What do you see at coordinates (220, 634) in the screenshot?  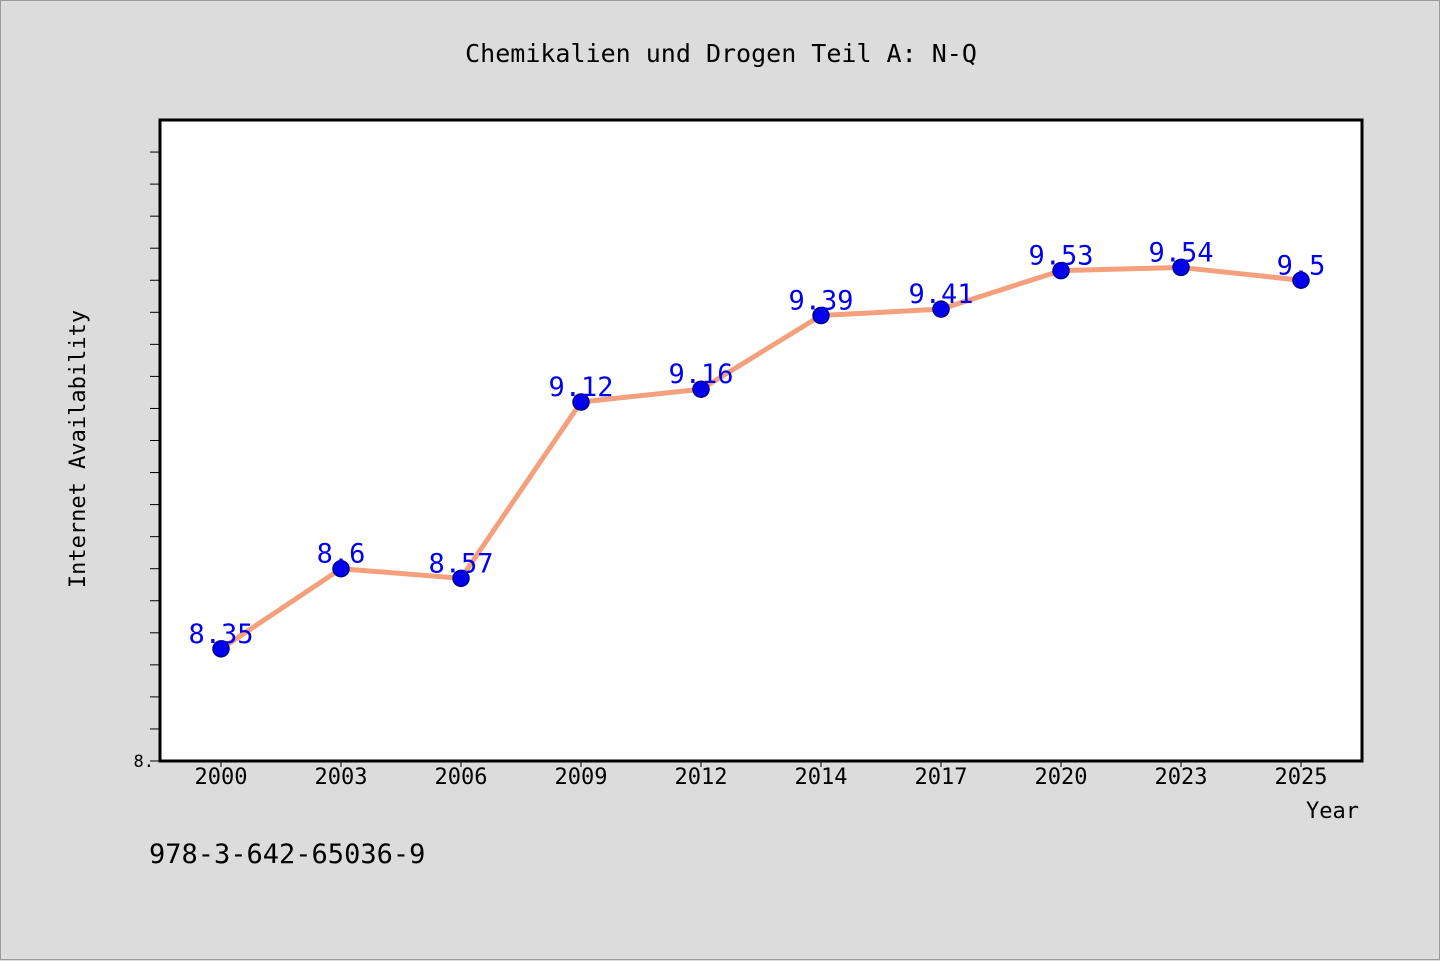 I see `data-label: 8.35` at bounding box center [220, 634].